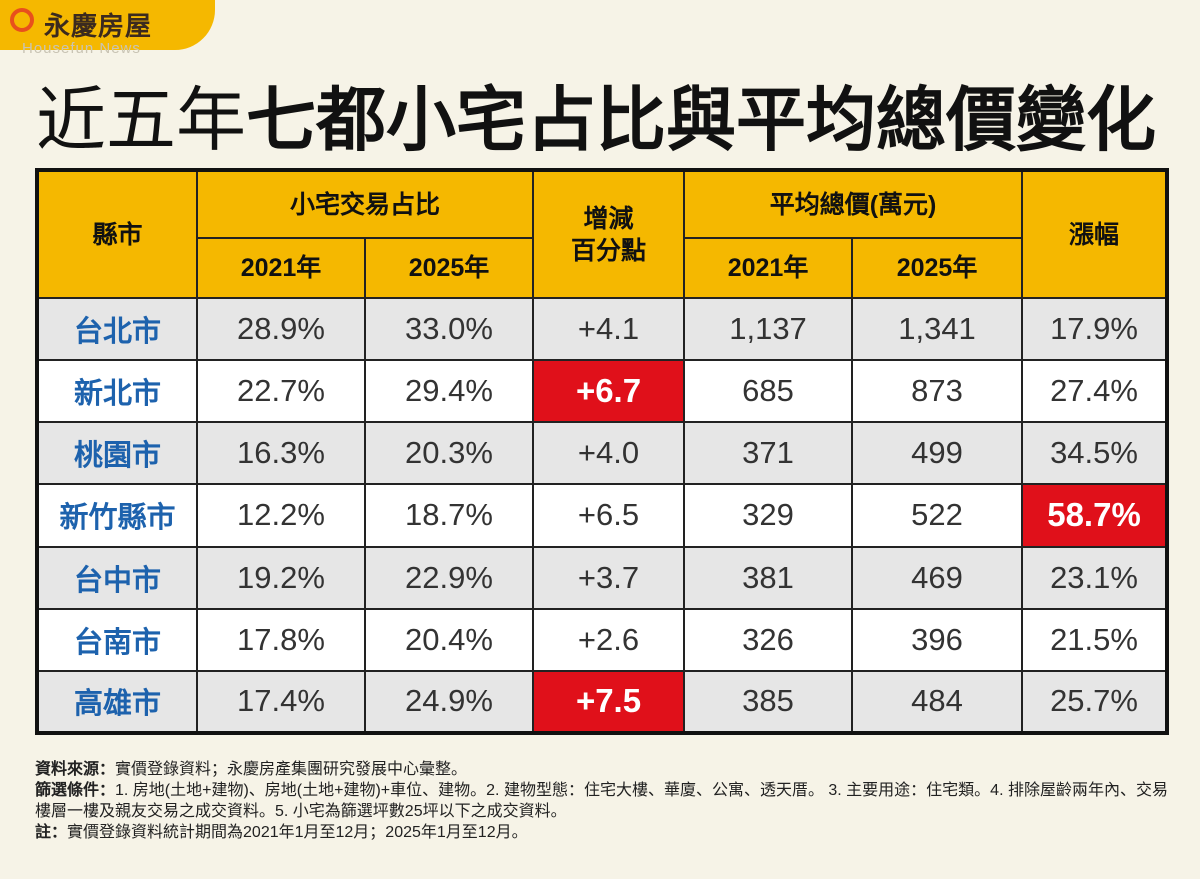  What do you see at coordinates (75, 790) in the screenshot?
I see `note-label: 篩選條件：` at bounding box center [75, 790].